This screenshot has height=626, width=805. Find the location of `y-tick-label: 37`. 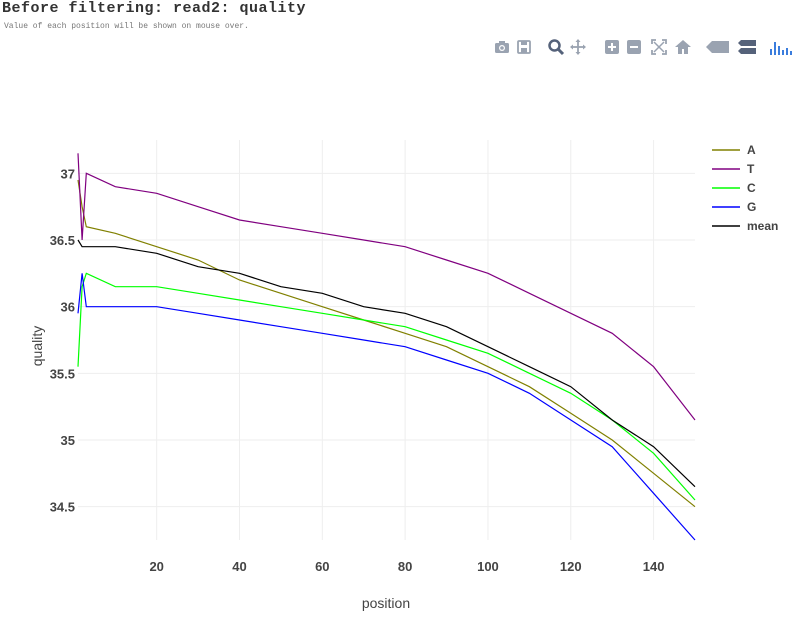

y-tick-label: 37 is located at coordinates (68, 173).